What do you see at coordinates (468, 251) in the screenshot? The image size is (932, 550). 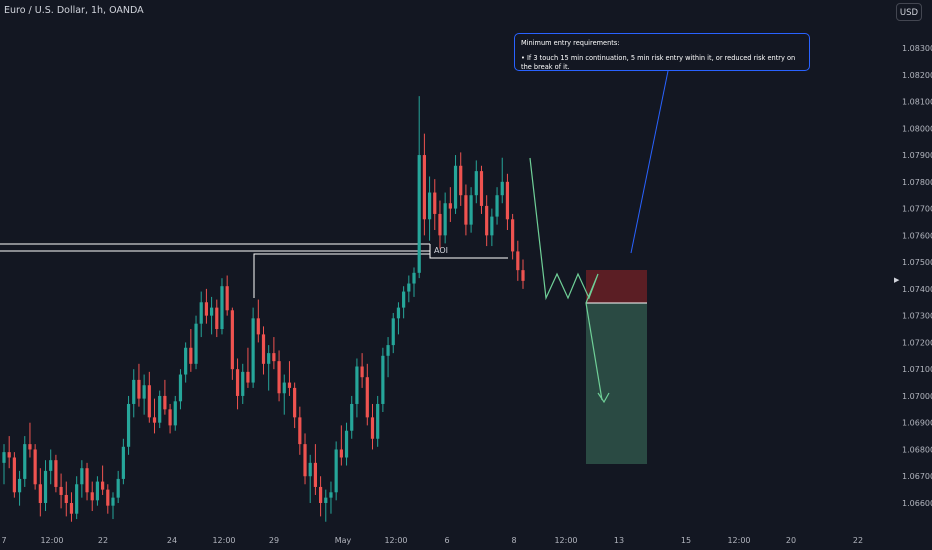 I see `aoi-bracket-right` at bounding box center [468, 251].